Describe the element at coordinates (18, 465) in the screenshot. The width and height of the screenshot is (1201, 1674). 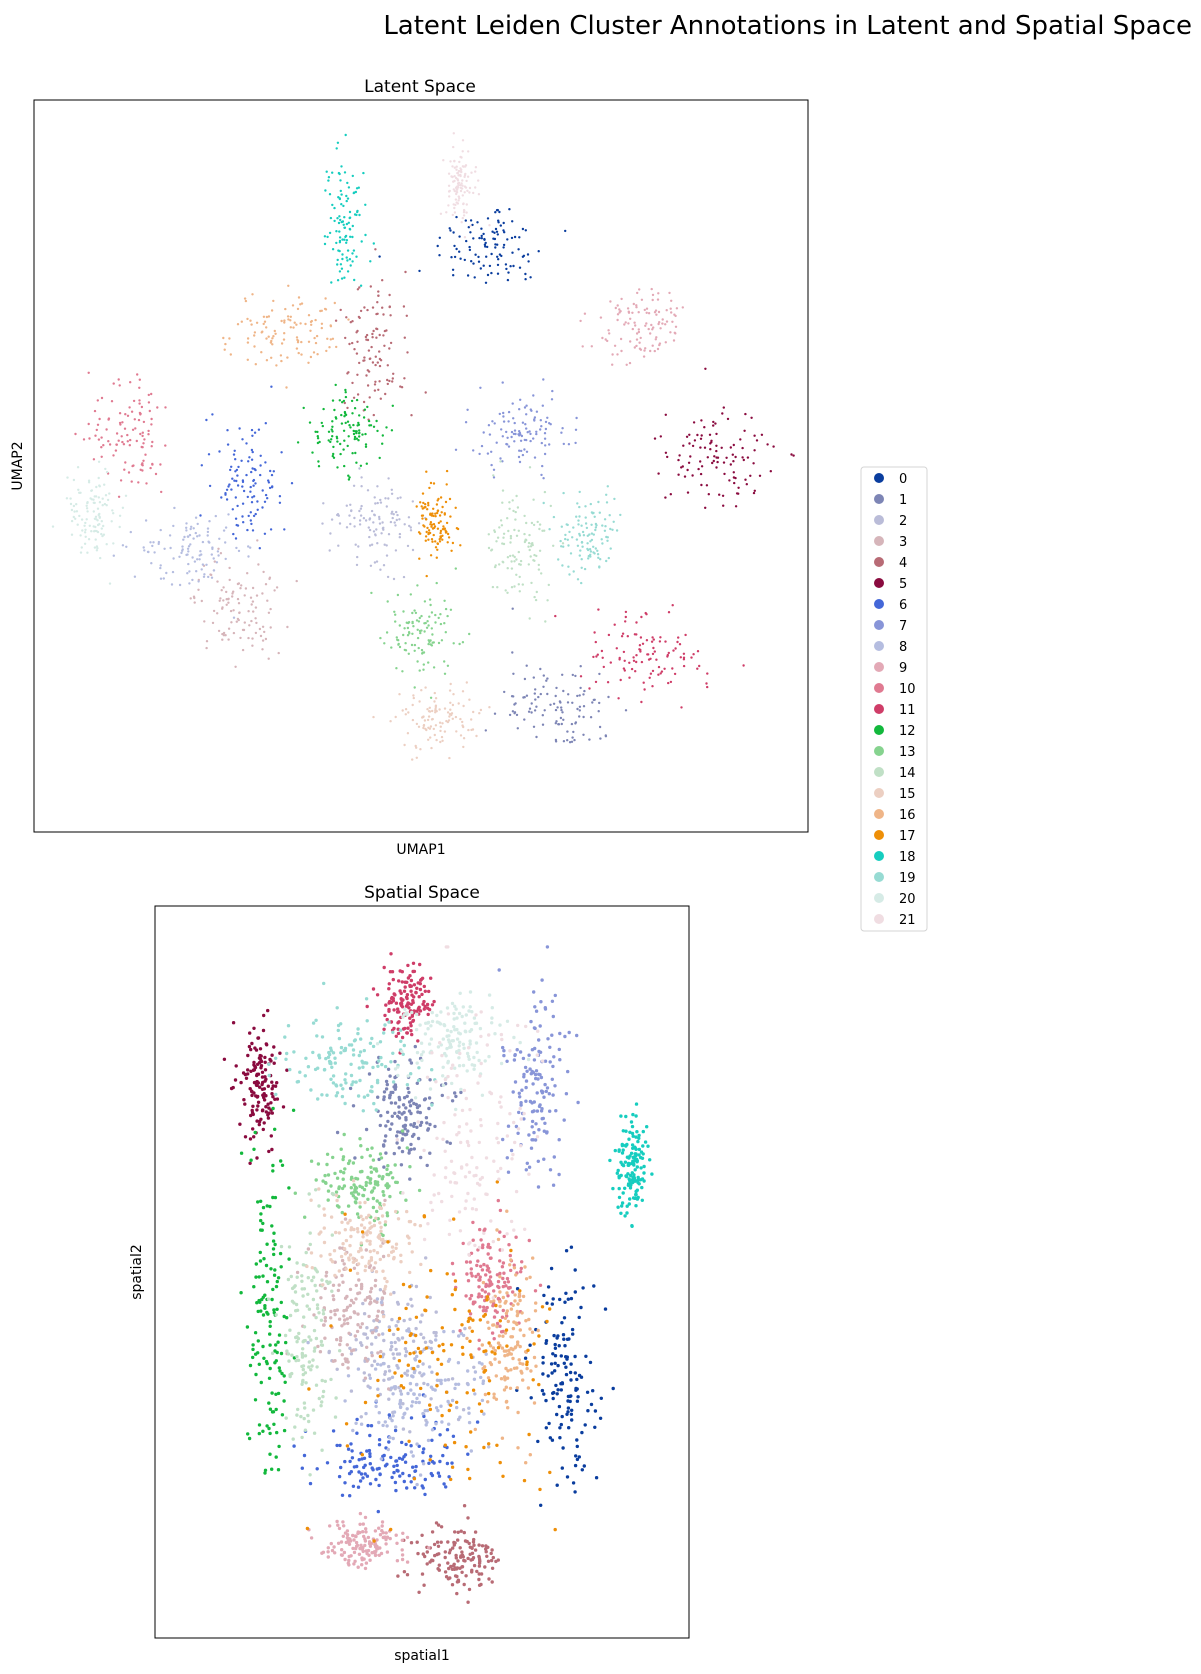
I see `latent-space-ylabel: UMAP2` at that location.